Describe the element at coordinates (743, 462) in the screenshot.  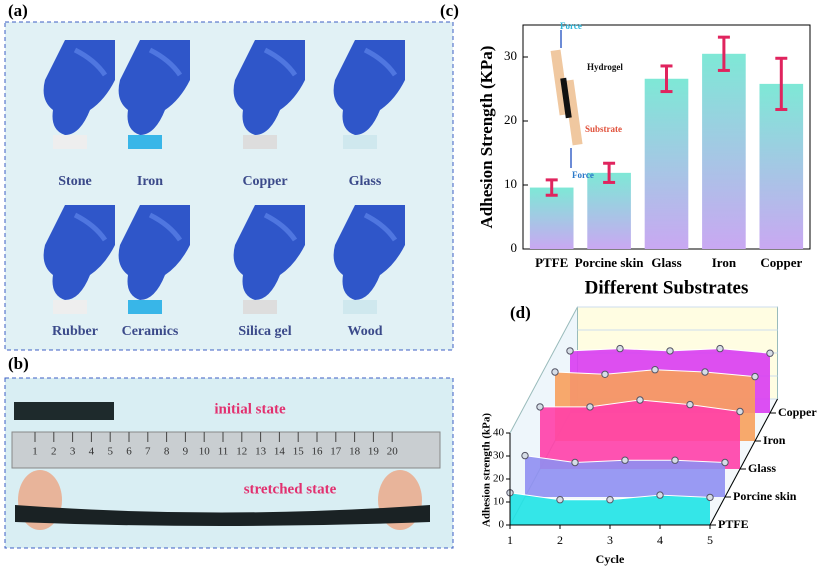
I see `depth-axis` at that location.